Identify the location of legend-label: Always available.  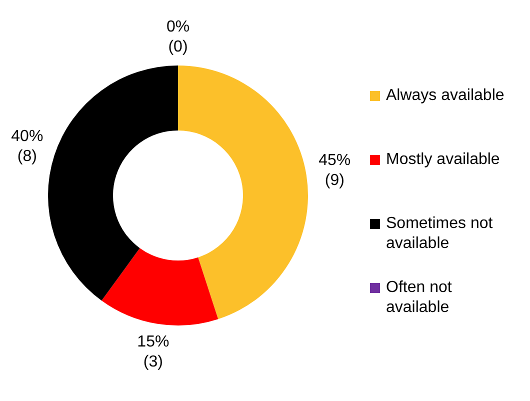
(445, 96).